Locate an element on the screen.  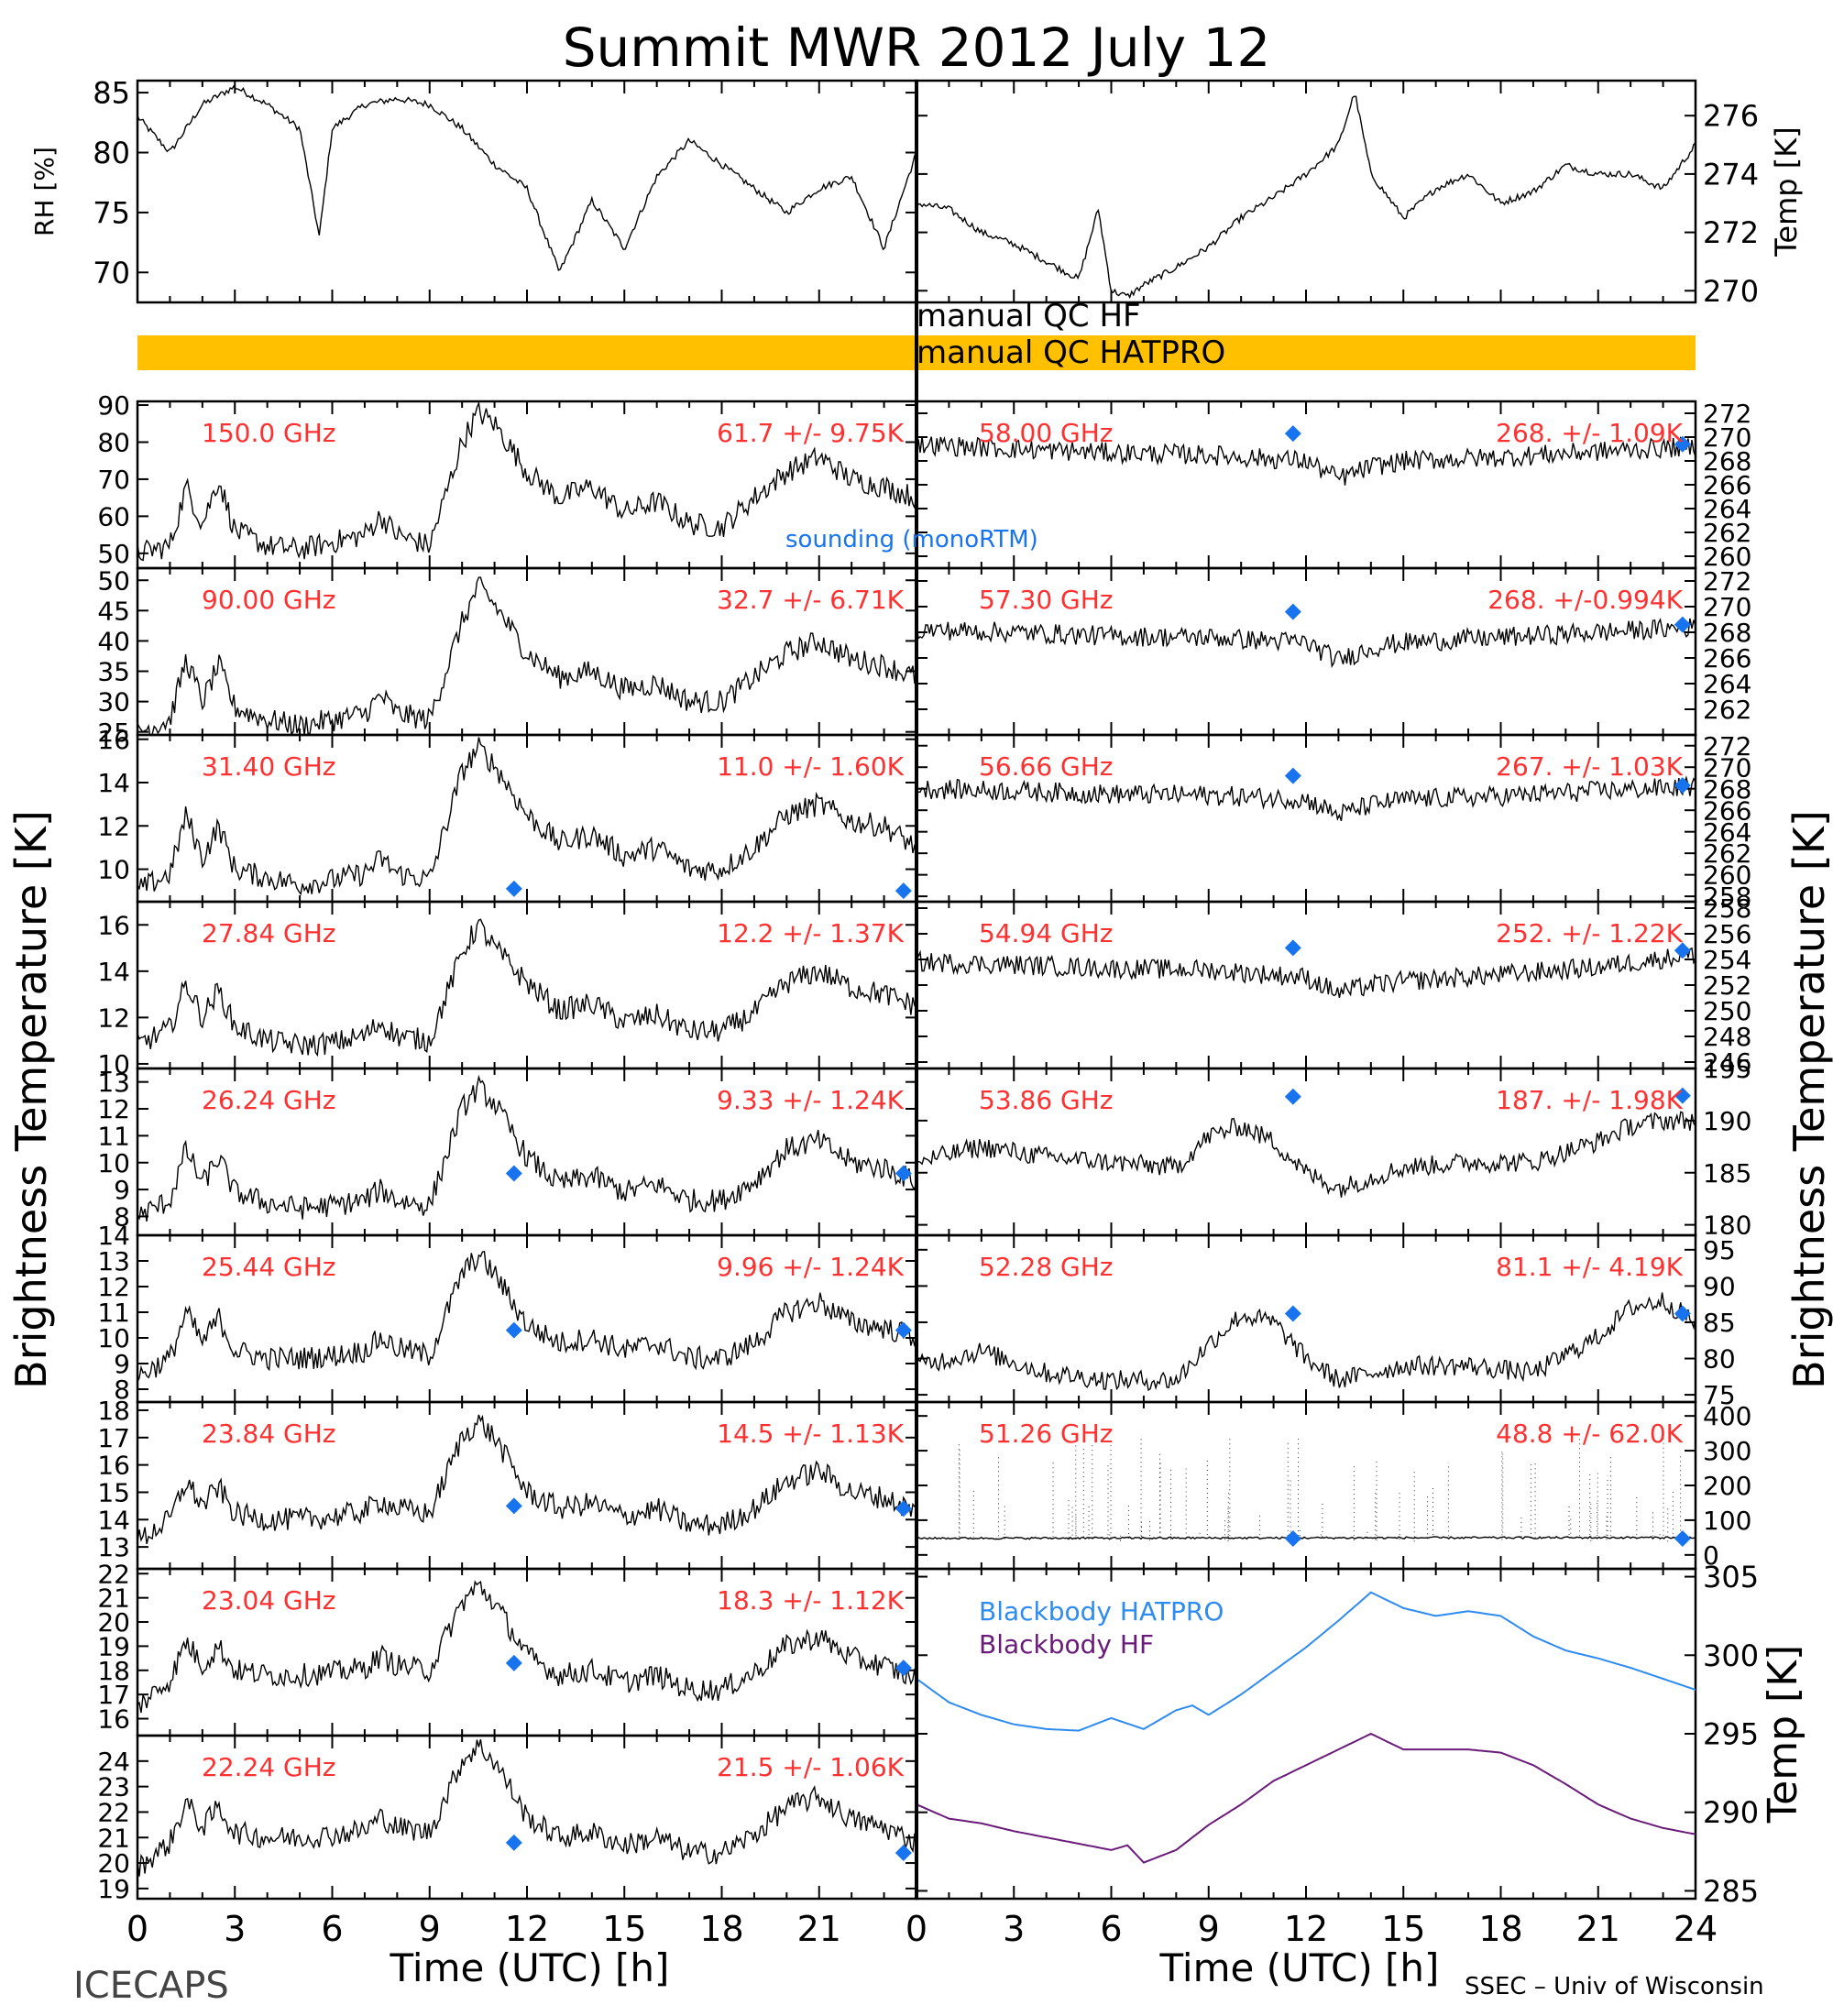
freq-label: 25.44 GHz is located at coordinates (269, 1267).